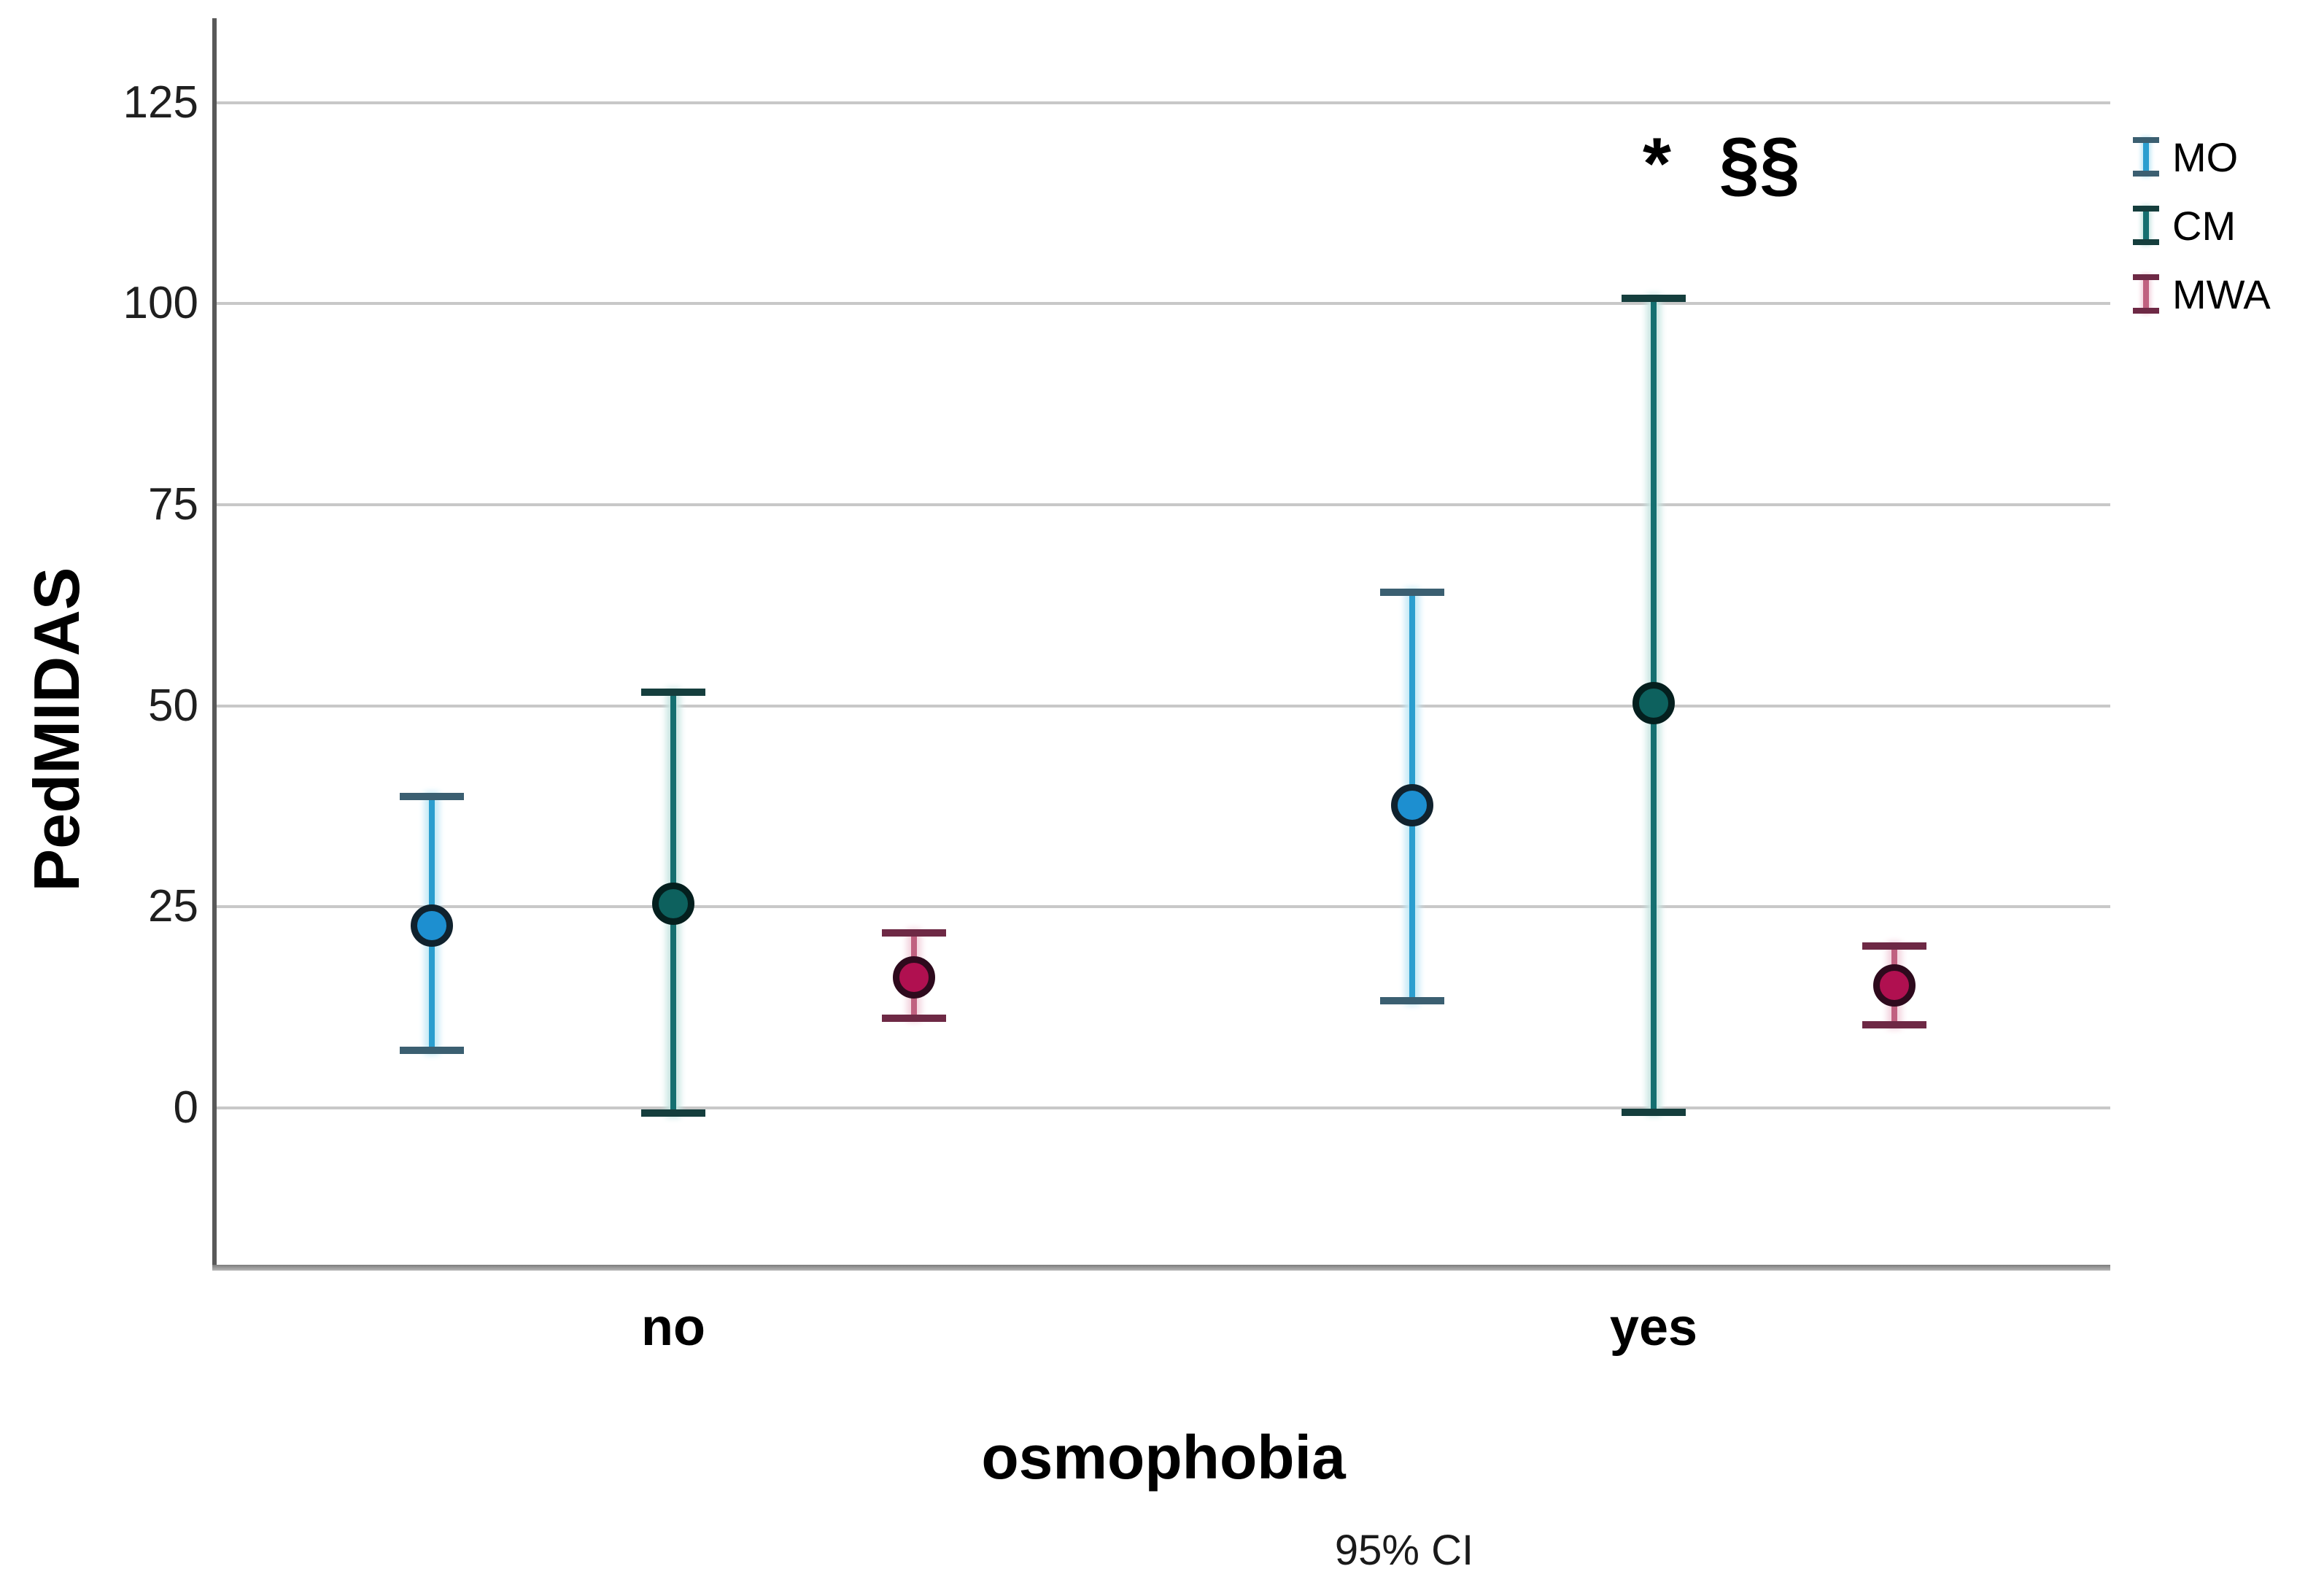  I want to click on errorbar-icon-mo, so click(2146, 157).